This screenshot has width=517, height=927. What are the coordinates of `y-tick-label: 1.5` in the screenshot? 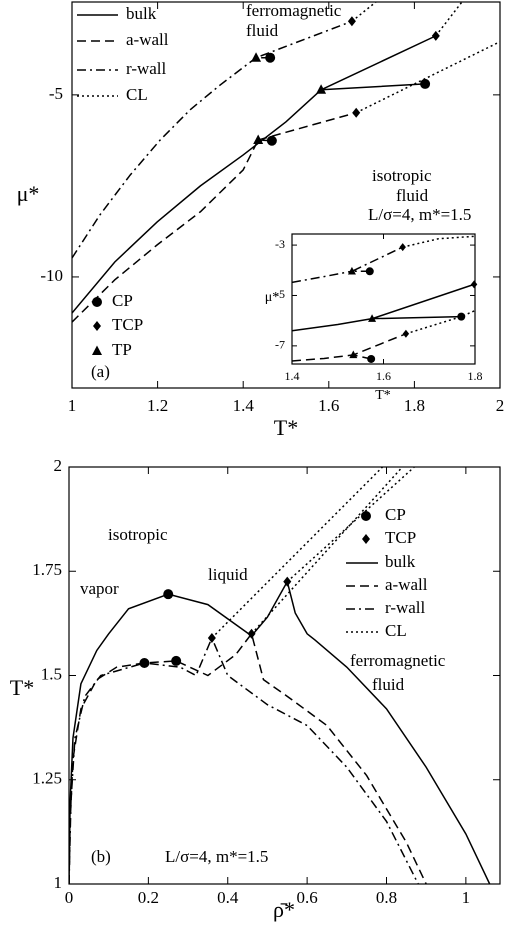 It's located at (51, 673).